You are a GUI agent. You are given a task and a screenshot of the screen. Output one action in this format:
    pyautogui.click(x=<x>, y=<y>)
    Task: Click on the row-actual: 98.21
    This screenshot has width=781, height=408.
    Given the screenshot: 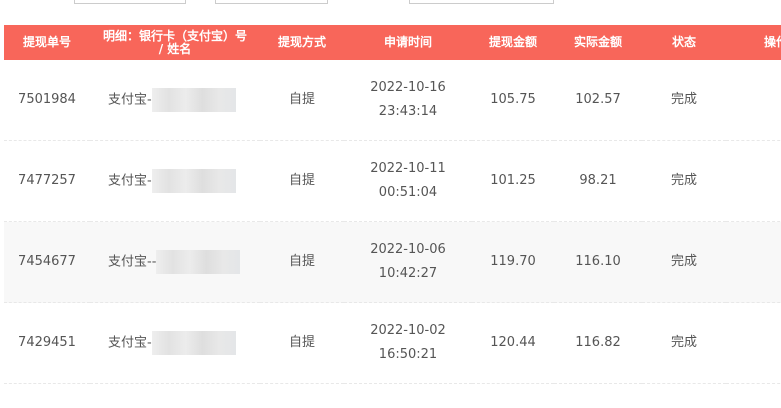 What is the action you would take?
    pyautogui.click(x=598, y=181)
    